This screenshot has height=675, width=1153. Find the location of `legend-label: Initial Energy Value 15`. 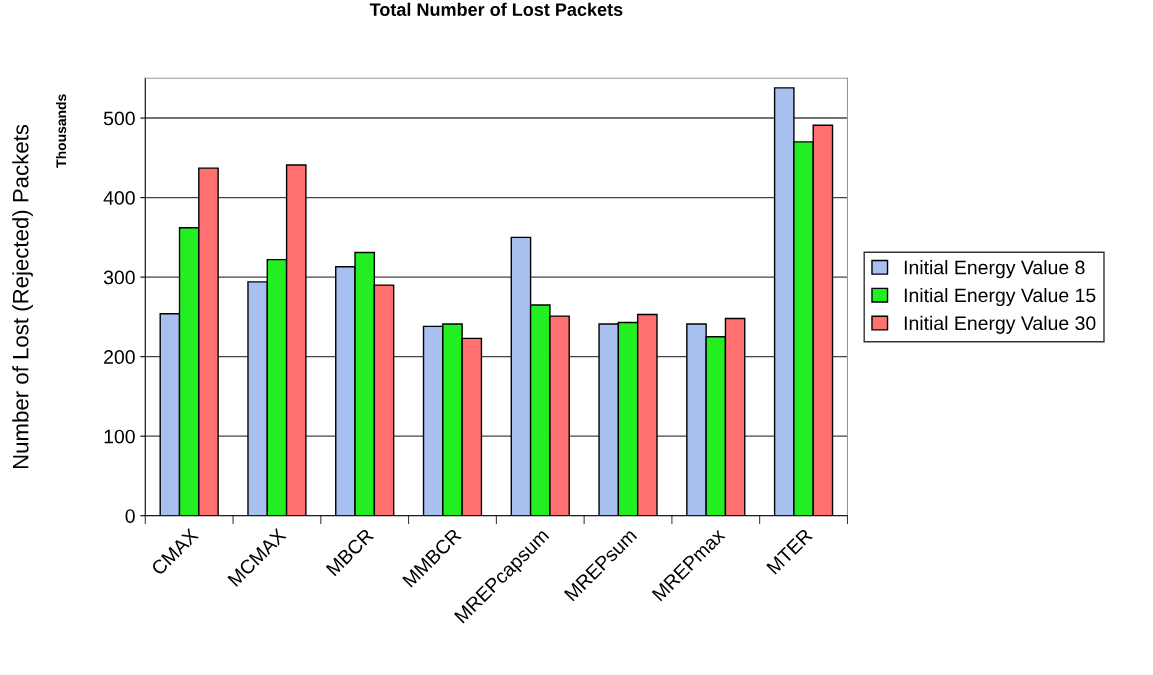

legend-label: Initial Energy Value 15 is located at coordinates (1000, 297).